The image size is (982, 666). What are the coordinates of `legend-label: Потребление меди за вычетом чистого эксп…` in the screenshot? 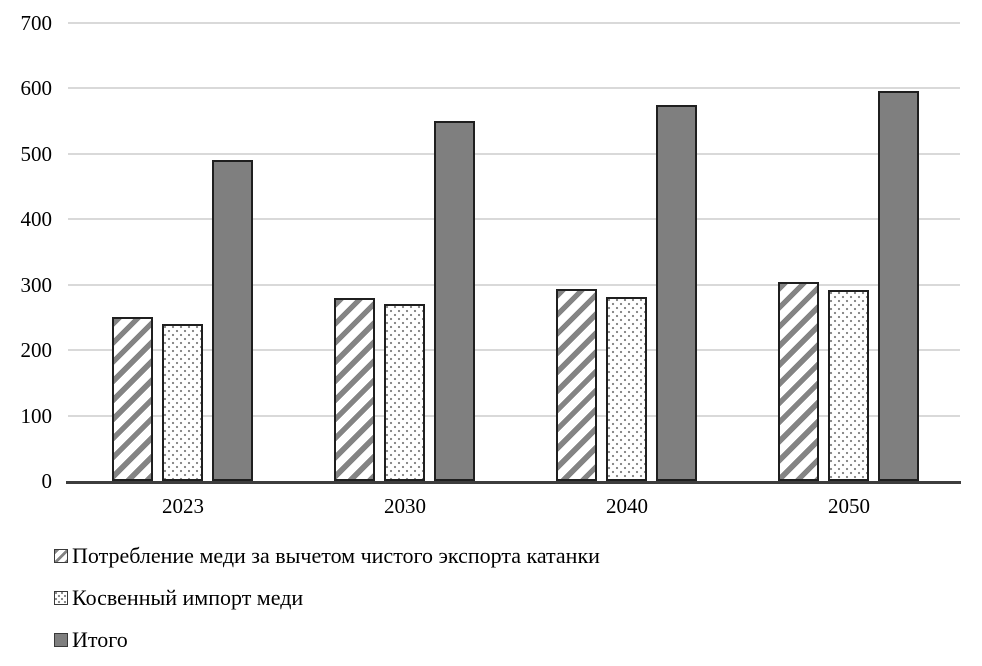 It's located at (336, 555).